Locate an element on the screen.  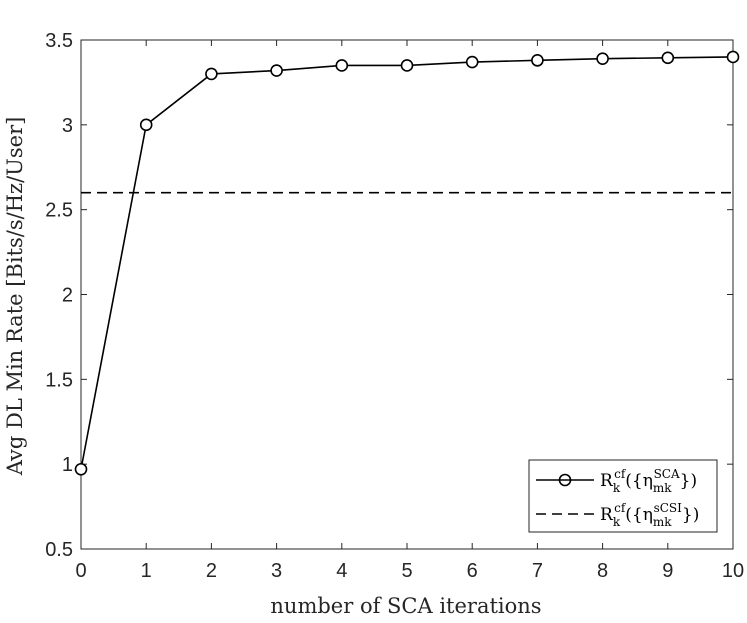
legend-box is located at coordinates (623, 496).